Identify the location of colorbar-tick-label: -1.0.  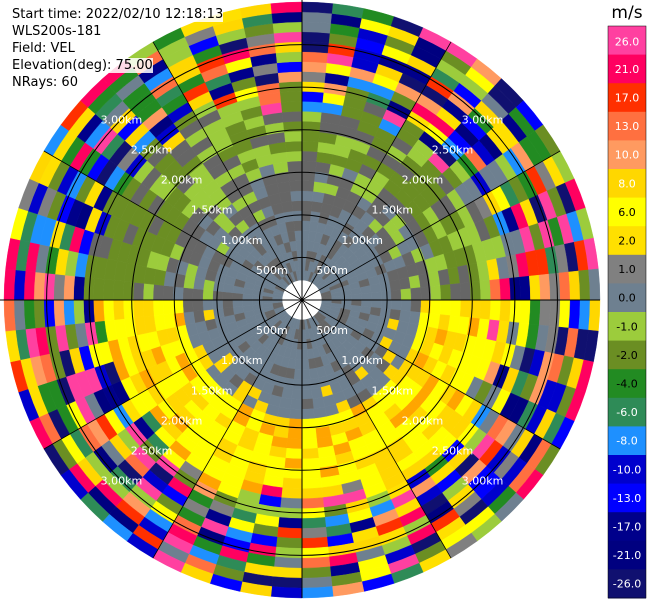
(626, 326).